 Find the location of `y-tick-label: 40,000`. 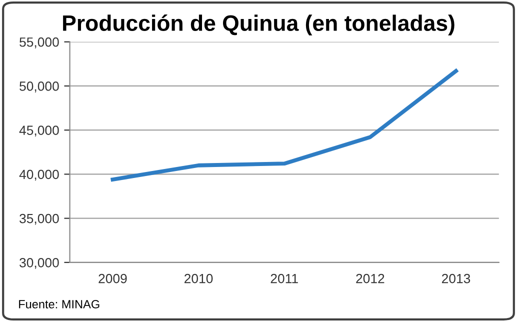

y-tick-label: 40,000 is located at coordinates (39, 175).